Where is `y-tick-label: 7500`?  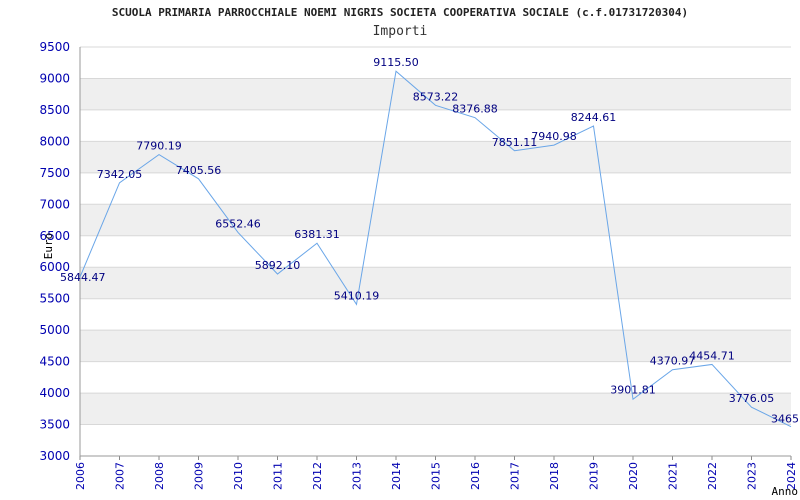 y-tick-label: 7500 is located at coordinates (54, 173).